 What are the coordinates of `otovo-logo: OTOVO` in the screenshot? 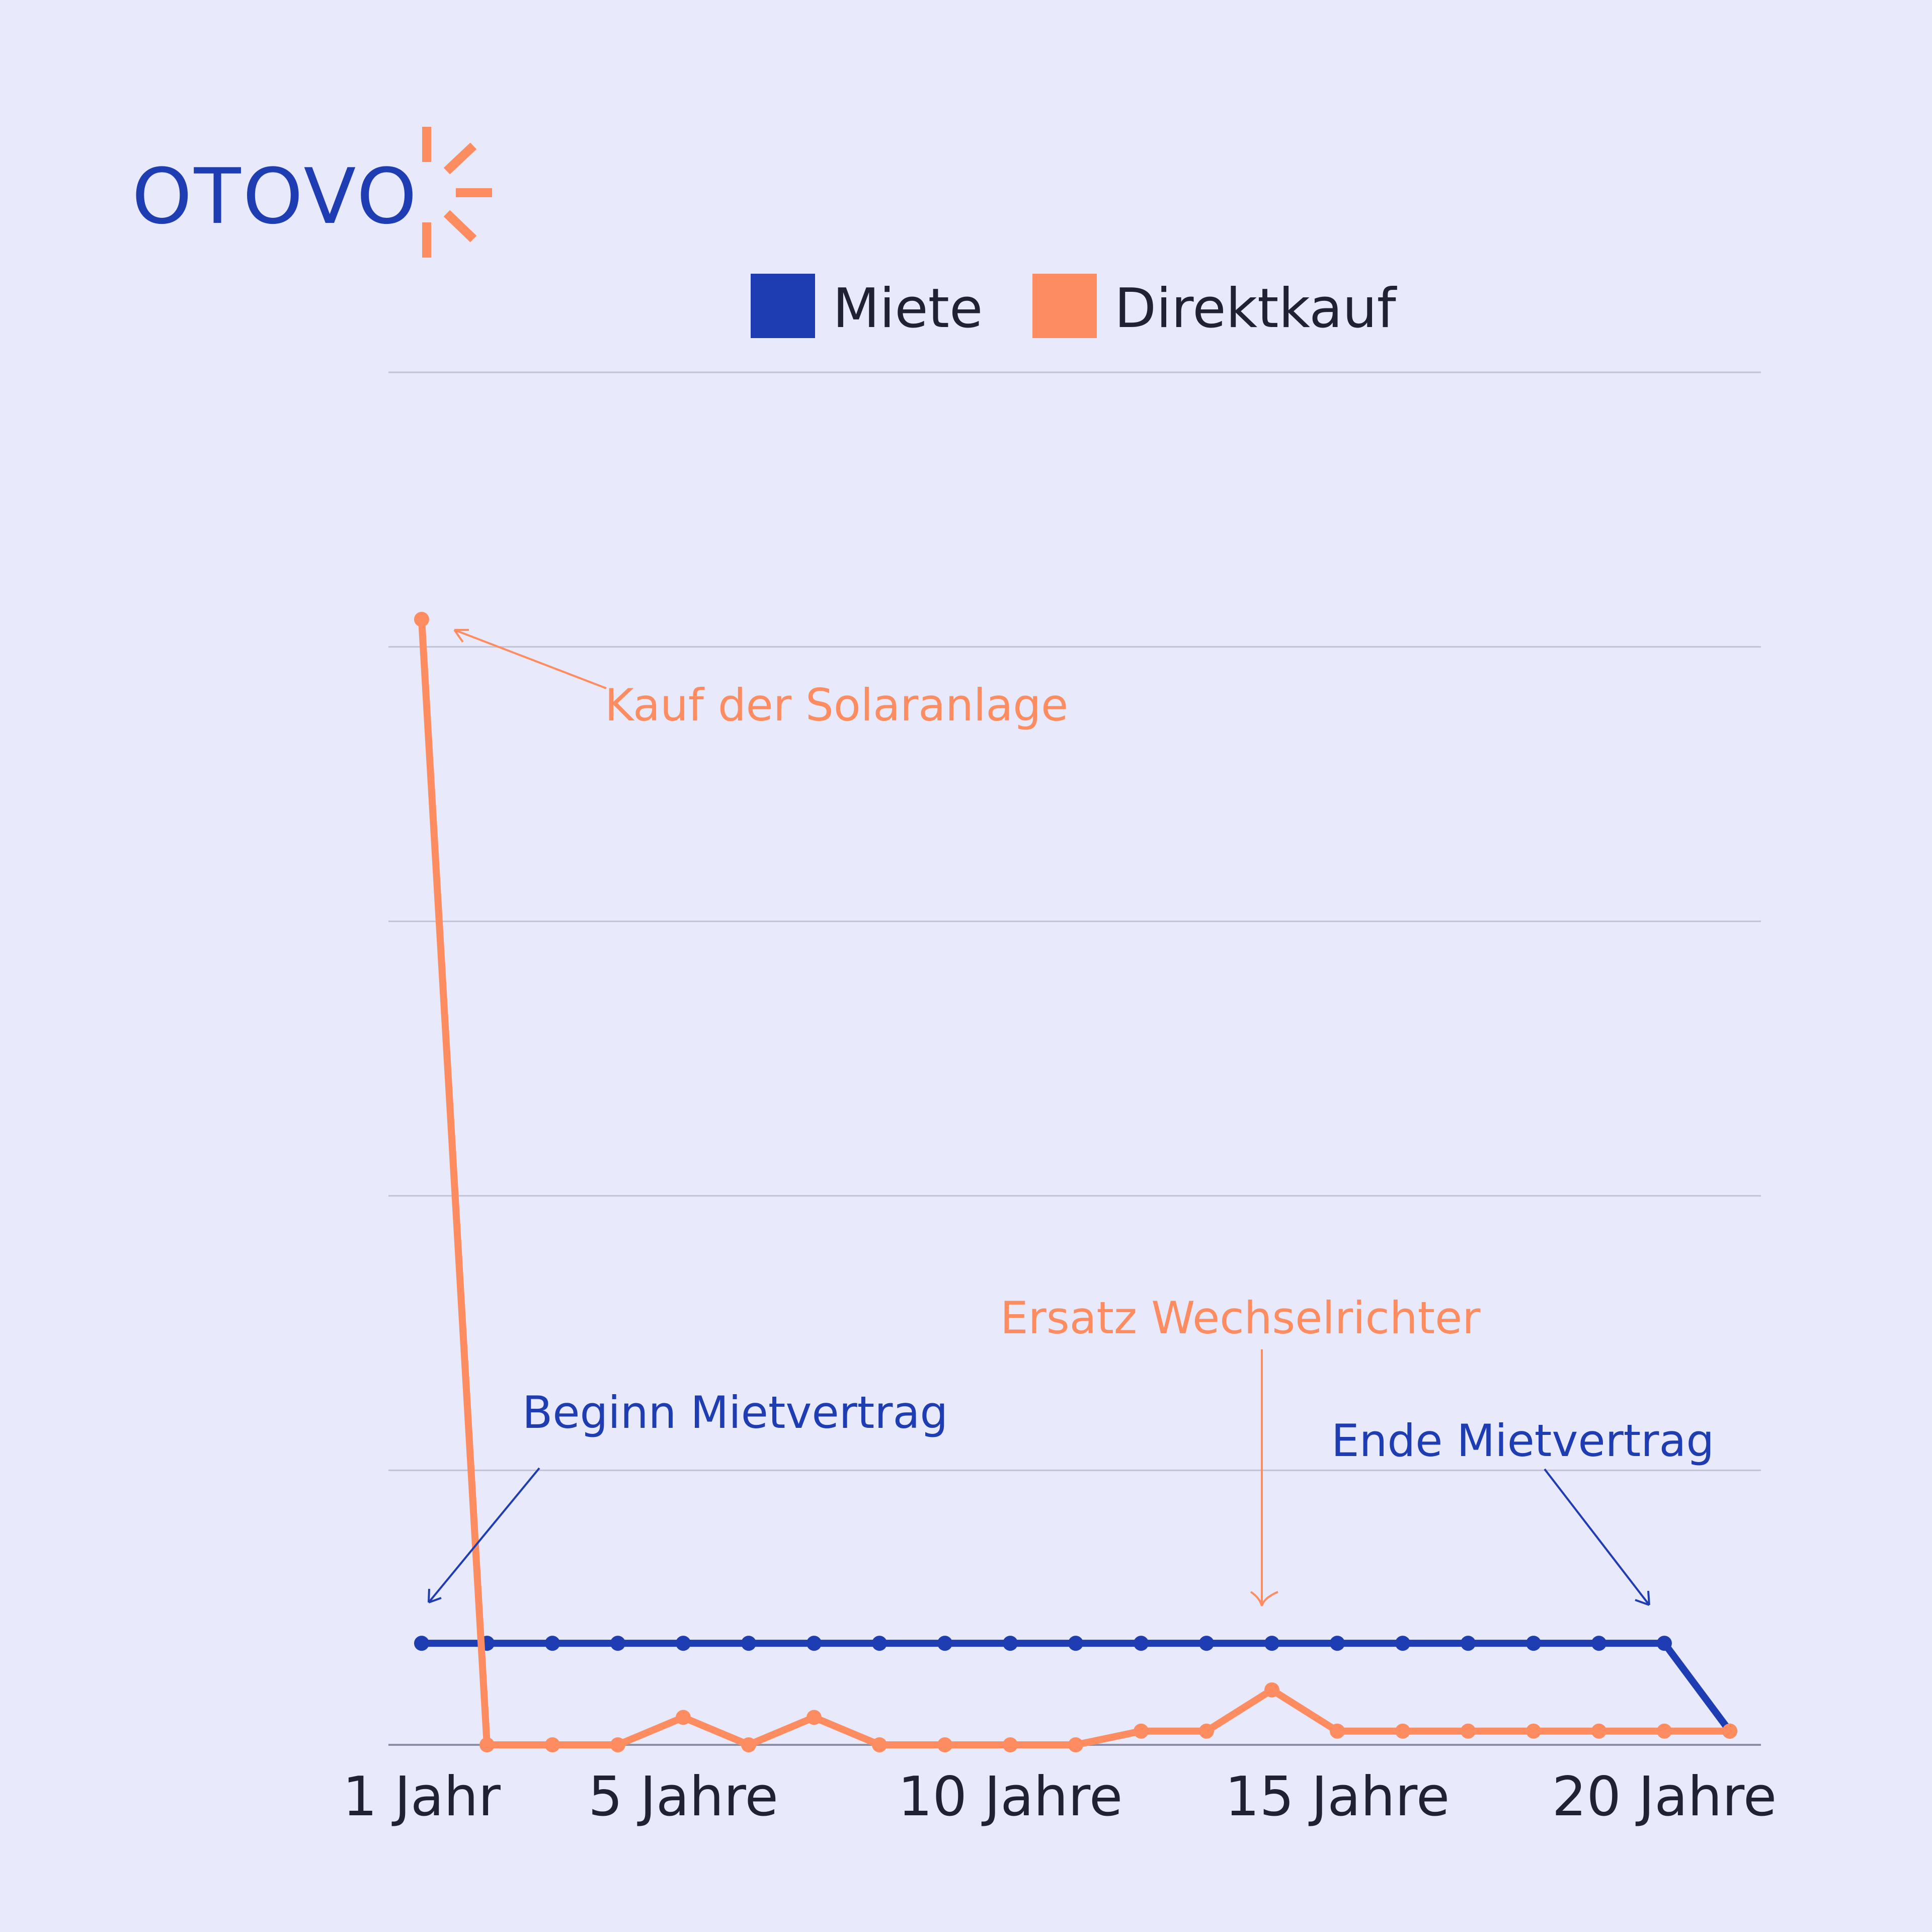 It's located at (312, 193).